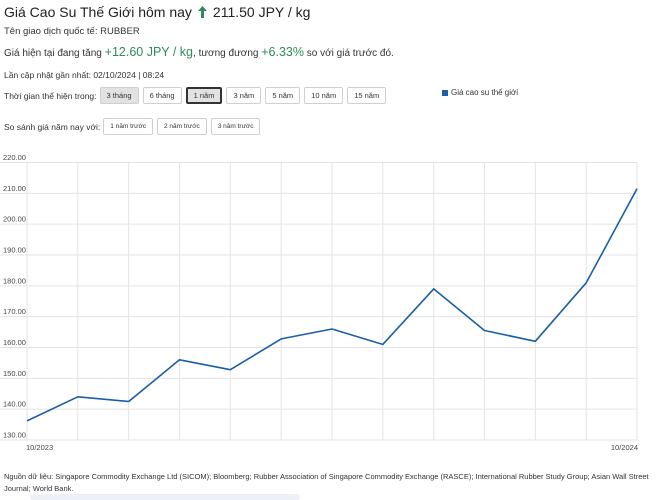 The height and width of the screenshot is (500, 657). What do you see at coordinates (14, 373) in the screenshot?
I see `y-tick-label: 150.00` at bounding box center [14, 373].